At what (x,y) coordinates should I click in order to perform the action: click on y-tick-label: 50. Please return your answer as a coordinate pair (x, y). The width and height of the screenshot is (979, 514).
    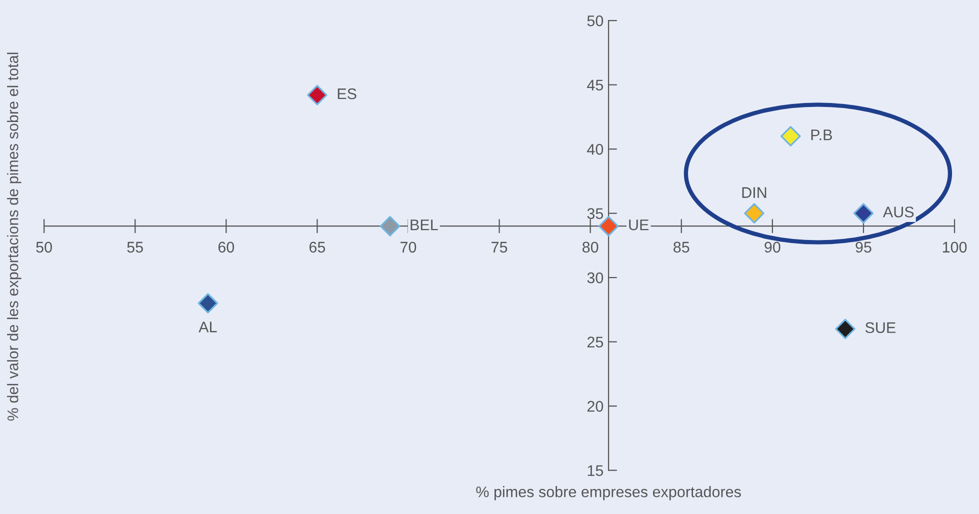
    Looking at the image, I should click on (595, 20).